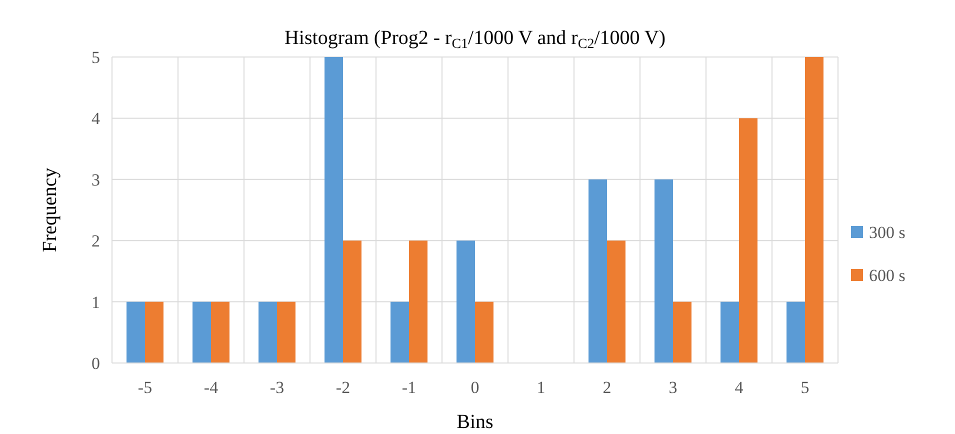  What do you see at coordinates (409, 387) in the screenshot?
I see `x-tick-label: -1` at bounding box center [409, 387].